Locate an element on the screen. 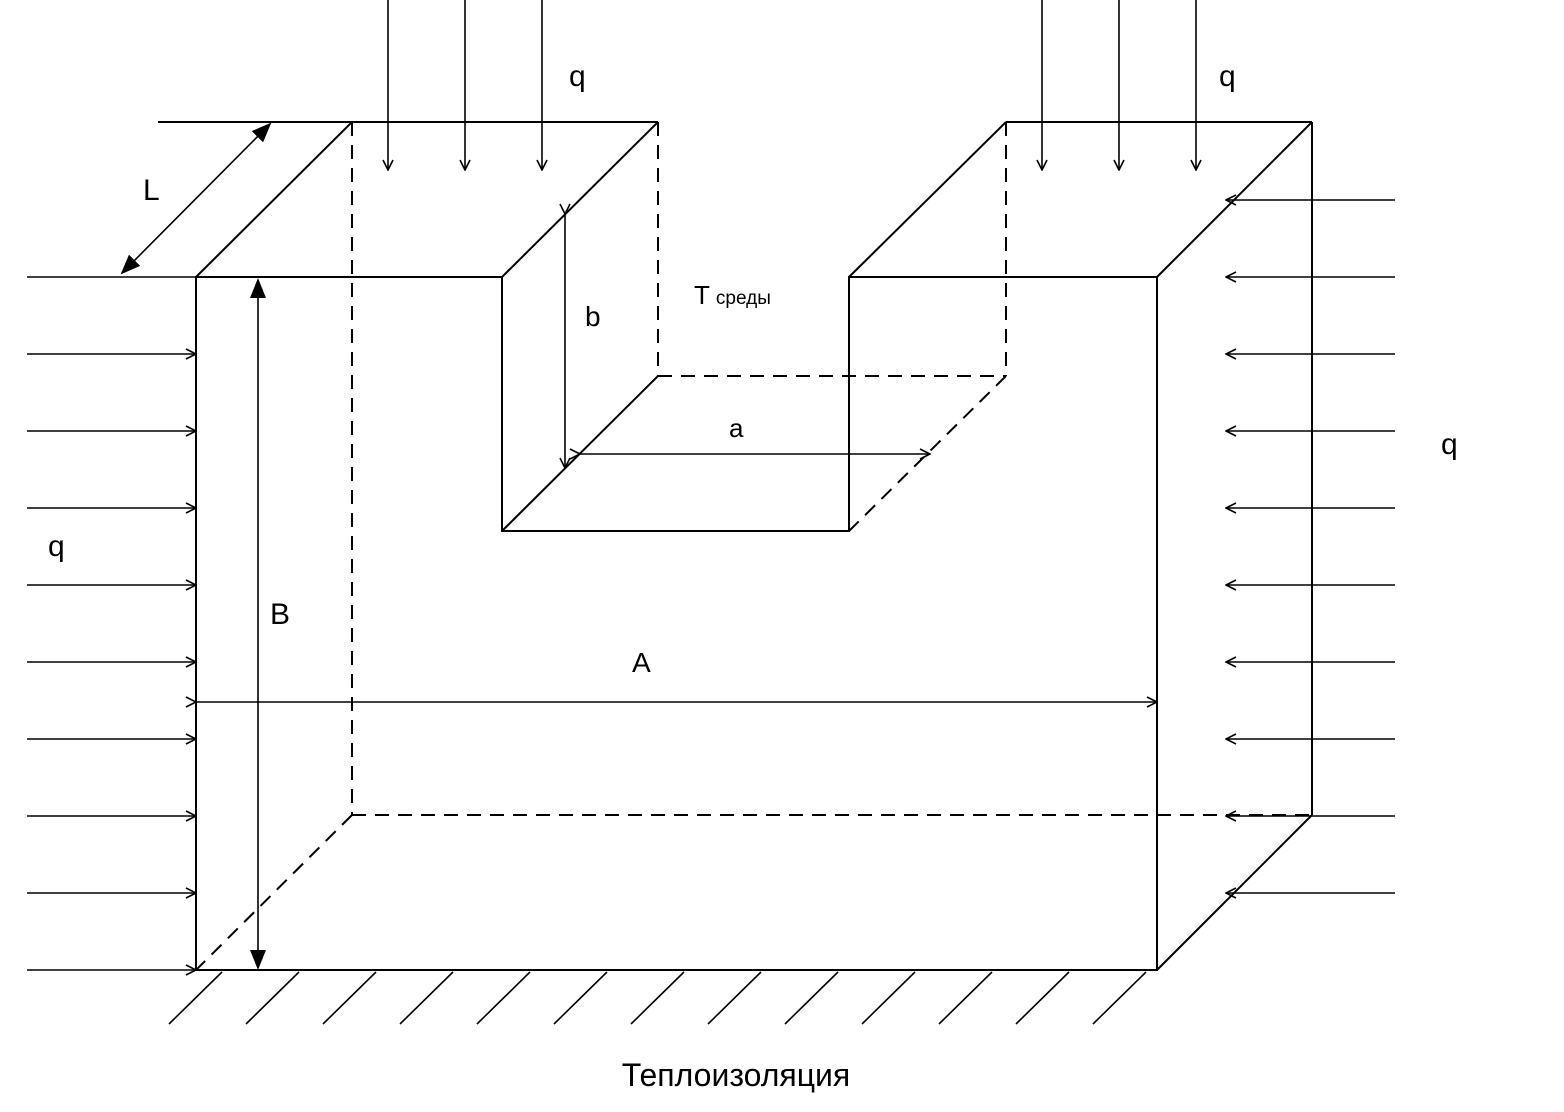 This screenshot has height=1112, width=1564. dimension-label-L: L is located at coordinates (151, 190).